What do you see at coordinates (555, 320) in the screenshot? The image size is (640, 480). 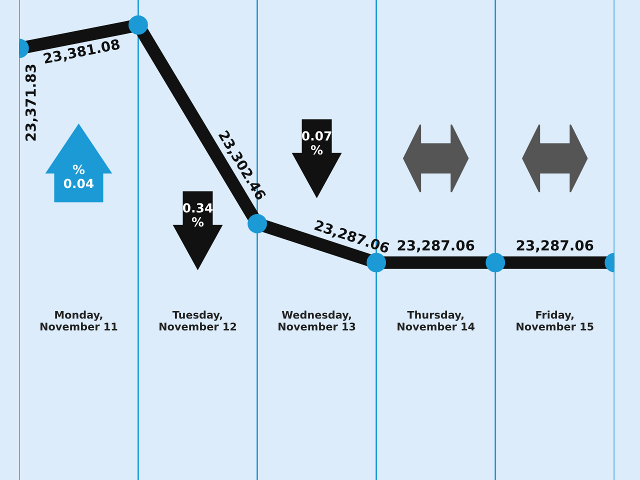 I see `annotation: Friday, November 15` at bounding box center [555, 320].